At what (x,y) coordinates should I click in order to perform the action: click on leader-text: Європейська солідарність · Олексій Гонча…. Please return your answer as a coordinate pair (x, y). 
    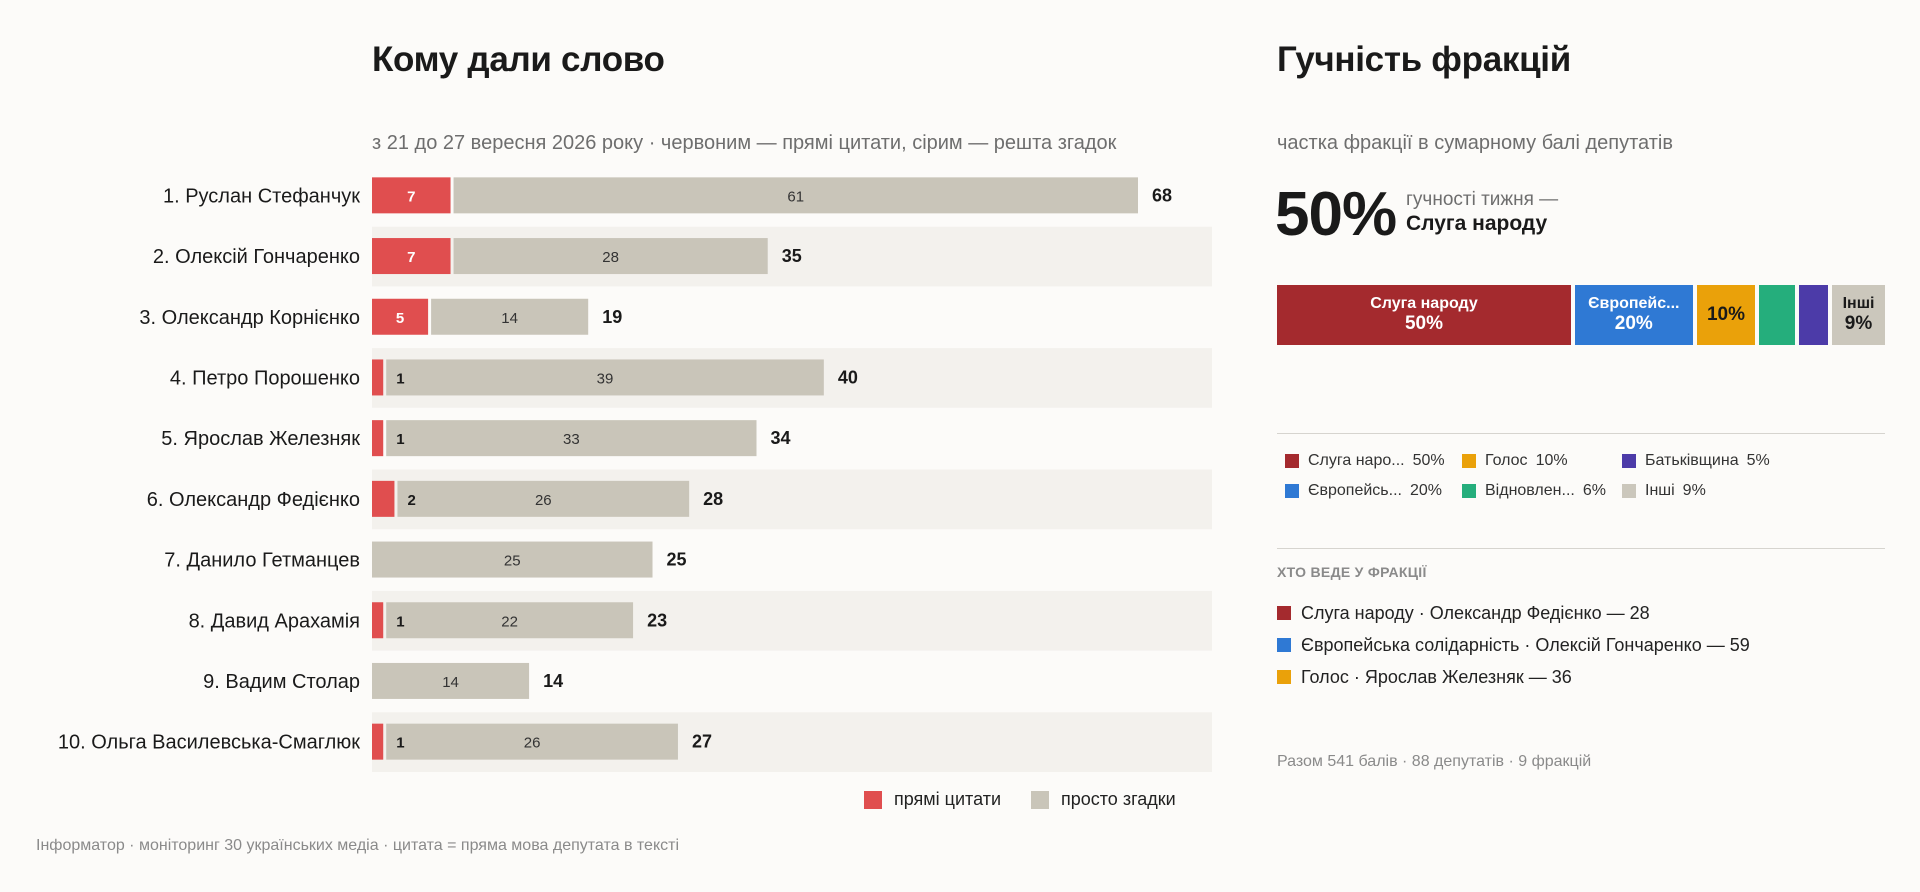
    Looking at the image, I should click on (1525, 644).